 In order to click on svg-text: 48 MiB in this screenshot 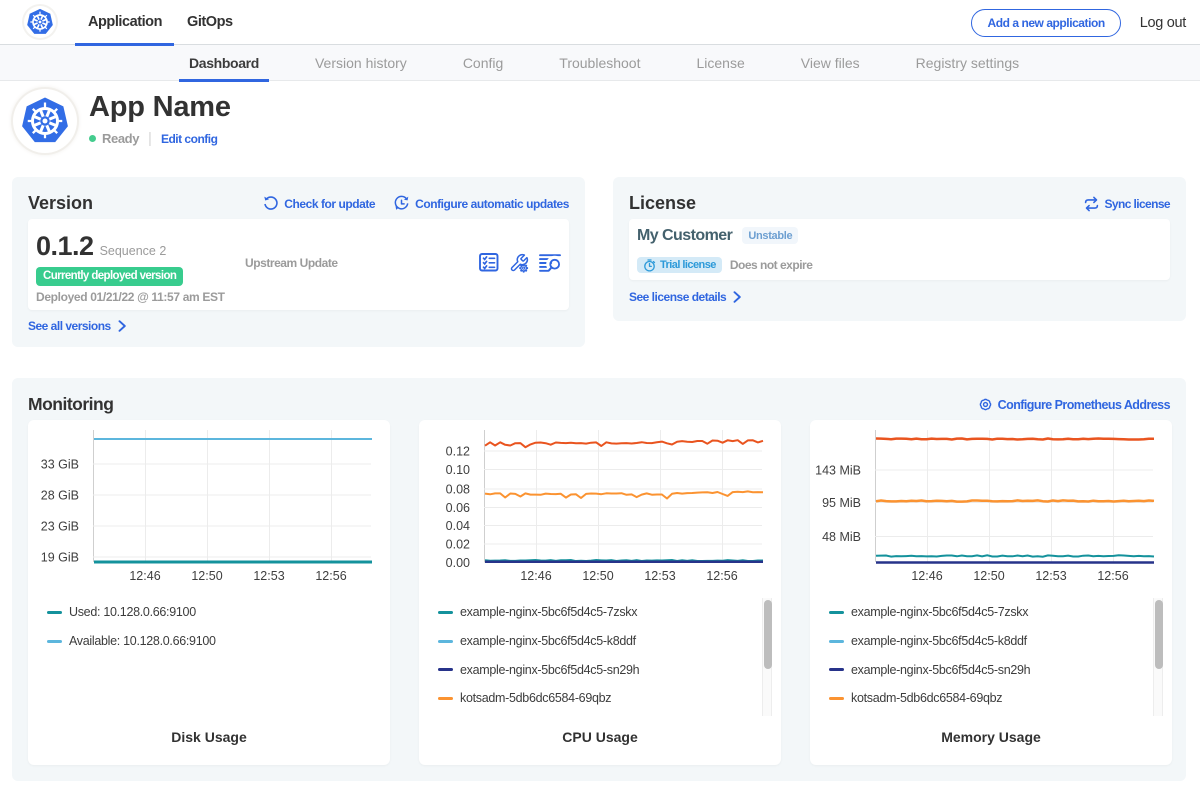, I will do `click(841, 537)`.